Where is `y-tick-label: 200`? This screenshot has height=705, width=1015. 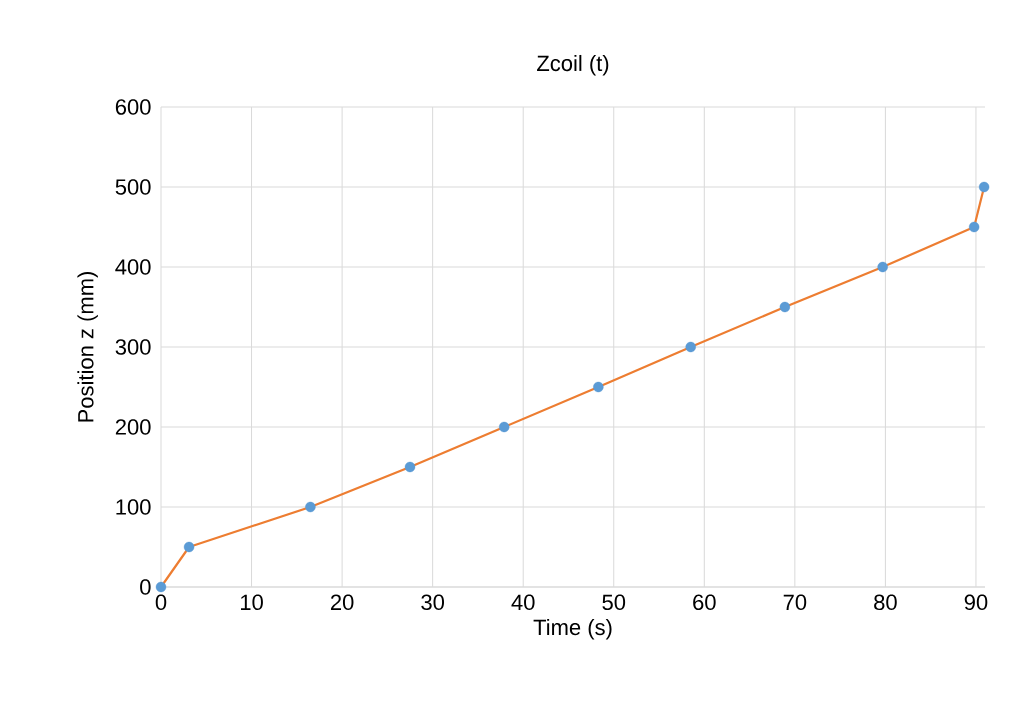
y-tick-label: 200 is located at coordinates (133, 427).